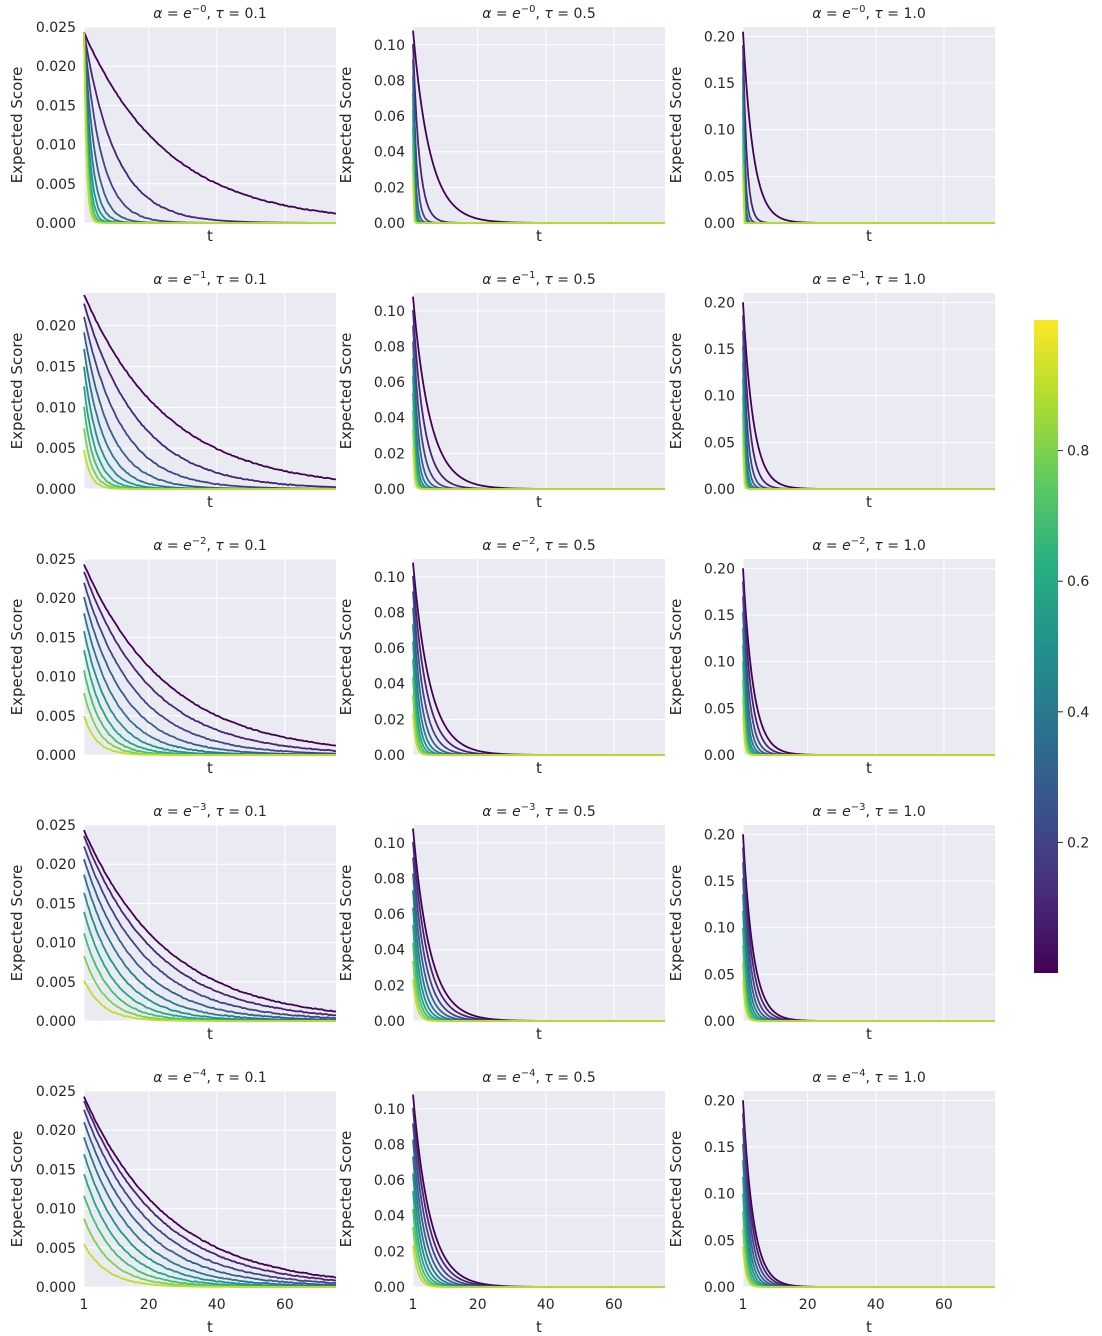 The image size is (1102, 1336). What do you see at coordinates (210, 1077) in the screenshot?
I see `subplot-title: α = e−4, τ = 0.1` at bounding box center [210, 1077].